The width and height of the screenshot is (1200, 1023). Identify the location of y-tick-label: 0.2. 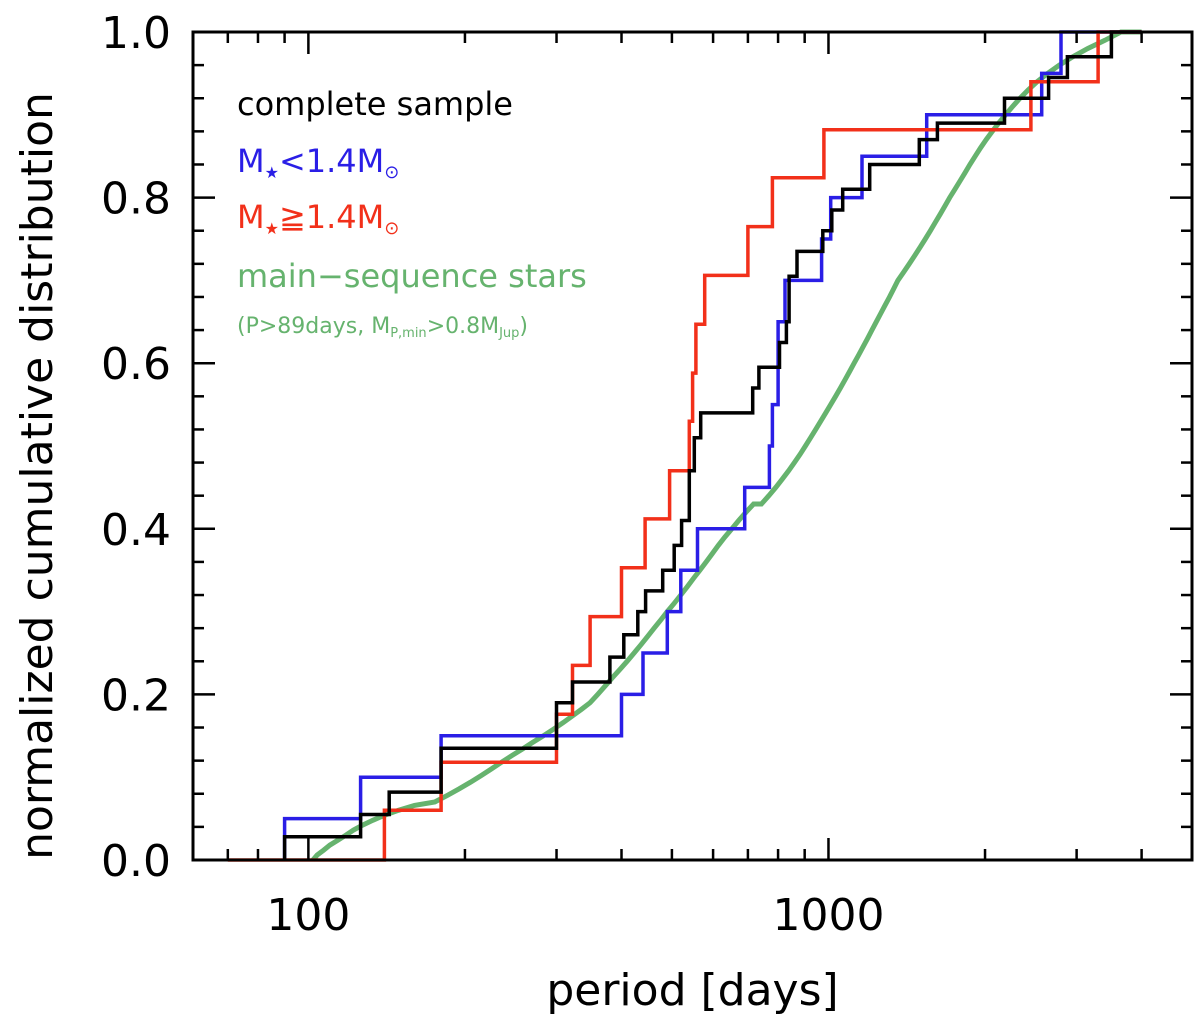
(136, 695).